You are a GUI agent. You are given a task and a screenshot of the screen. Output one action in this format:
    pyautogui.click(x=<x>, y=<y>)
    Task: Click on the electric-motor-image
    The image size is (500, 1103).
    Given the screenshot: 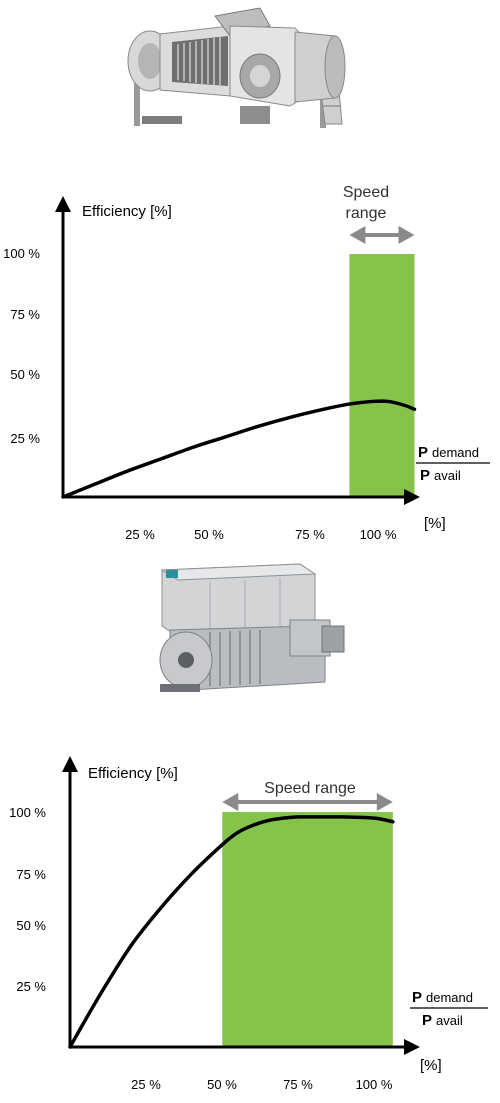 What is the action you would take?
    pyautogui.click(x=250, y=627)
    